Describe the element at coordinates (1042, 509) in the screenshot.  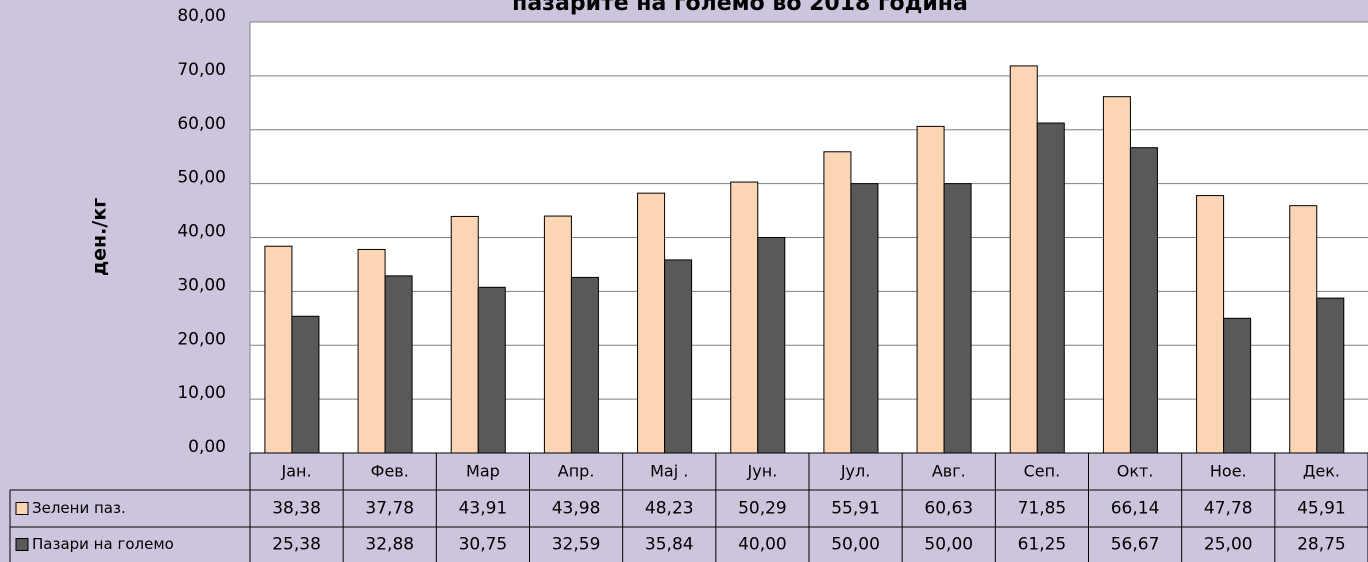
I see `data-label: 71,85` at that location.